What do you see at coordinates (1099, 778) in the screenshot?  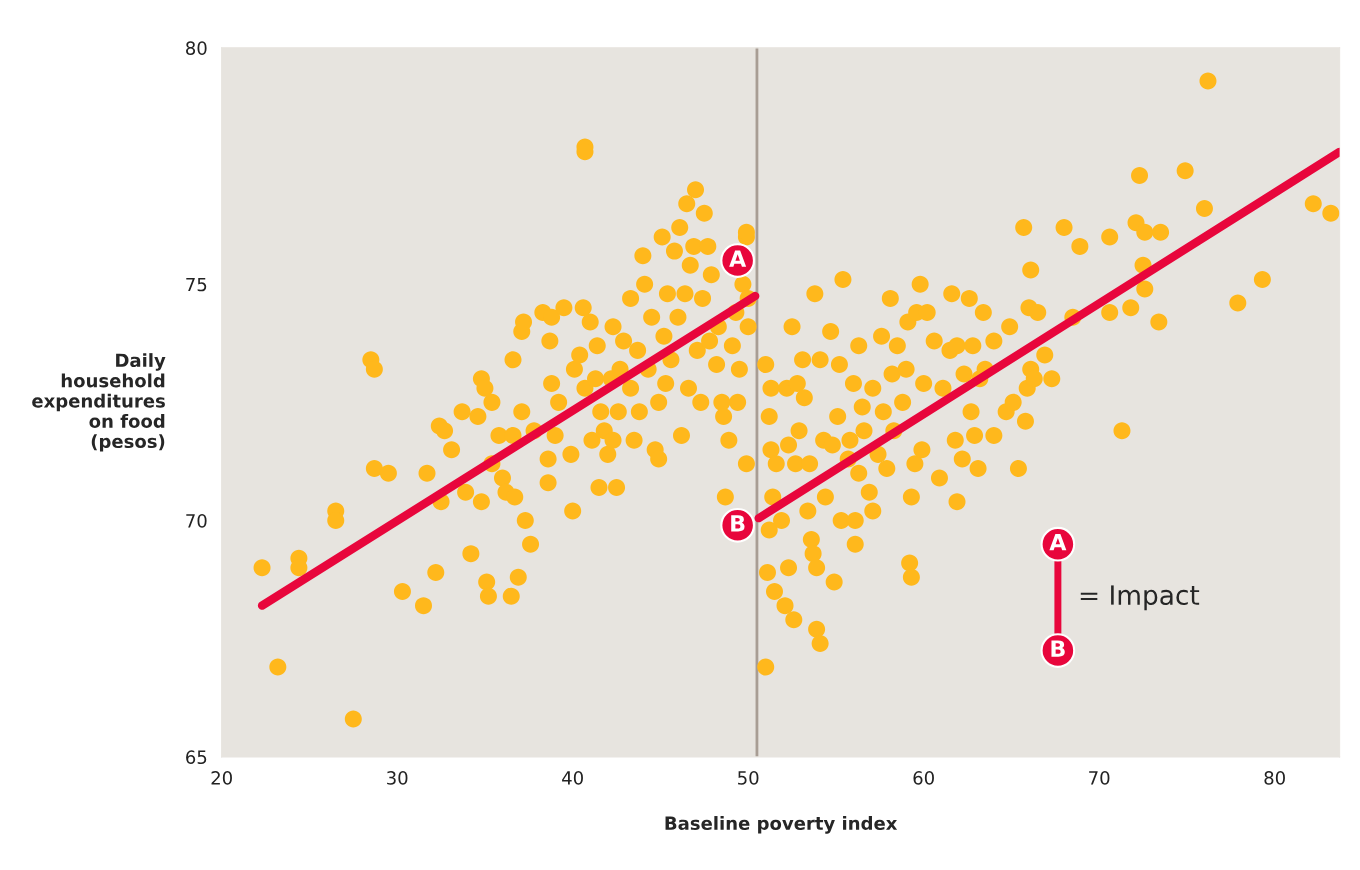 I see `x-tick-label: 70` at bounding box center [1099, 778].